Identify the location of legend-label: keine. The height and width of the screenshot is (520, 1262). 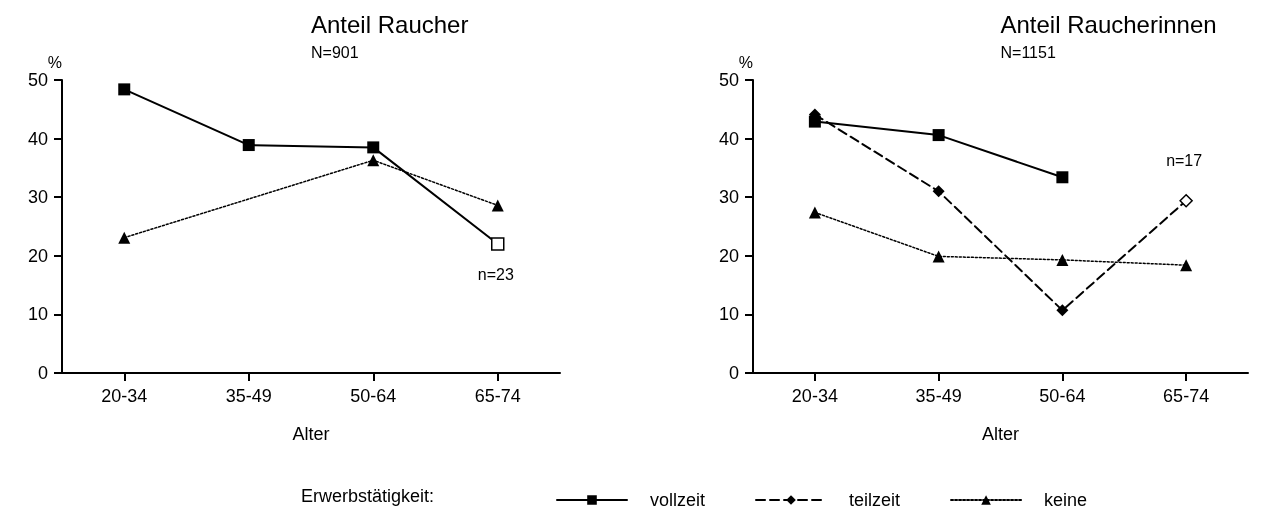
(1066, 500).